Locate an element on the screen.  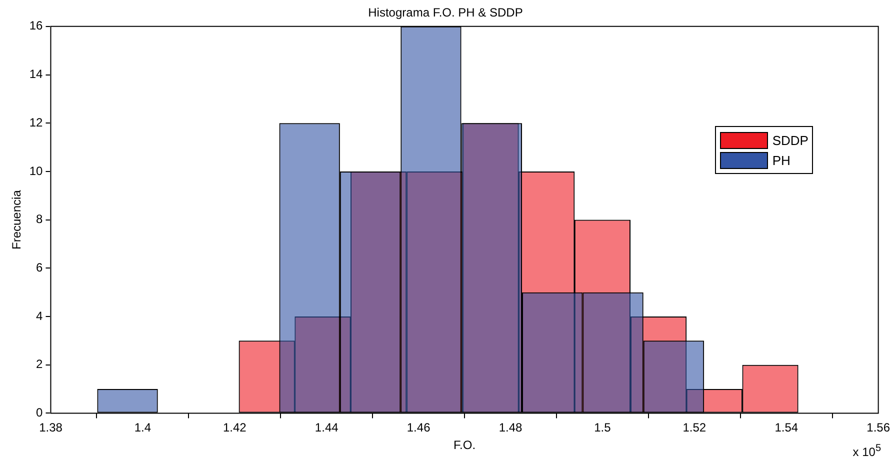
x-tick-label: 1.46 is located at coordinates (418, 427).